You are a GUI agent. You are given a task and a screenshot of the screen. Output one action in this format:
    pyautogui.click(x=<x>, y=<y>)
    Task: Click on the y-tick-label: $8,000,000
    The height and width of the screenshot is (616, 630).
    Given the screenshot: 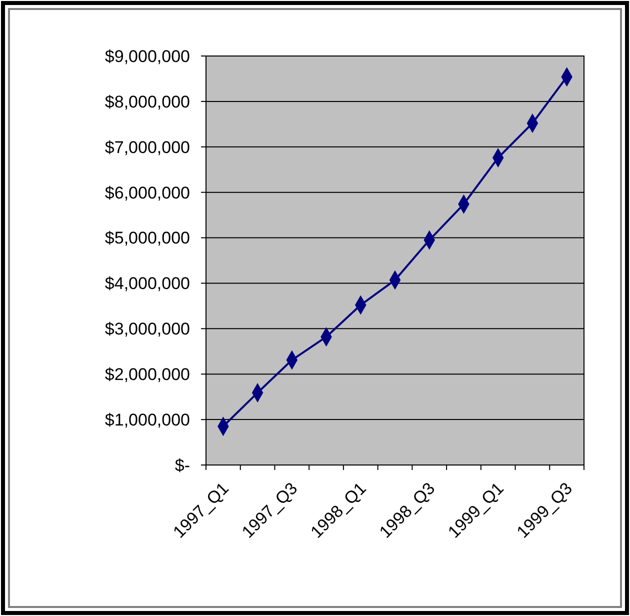 What is the action you would take?
    pyautogui.click(x=147, y=102)
    